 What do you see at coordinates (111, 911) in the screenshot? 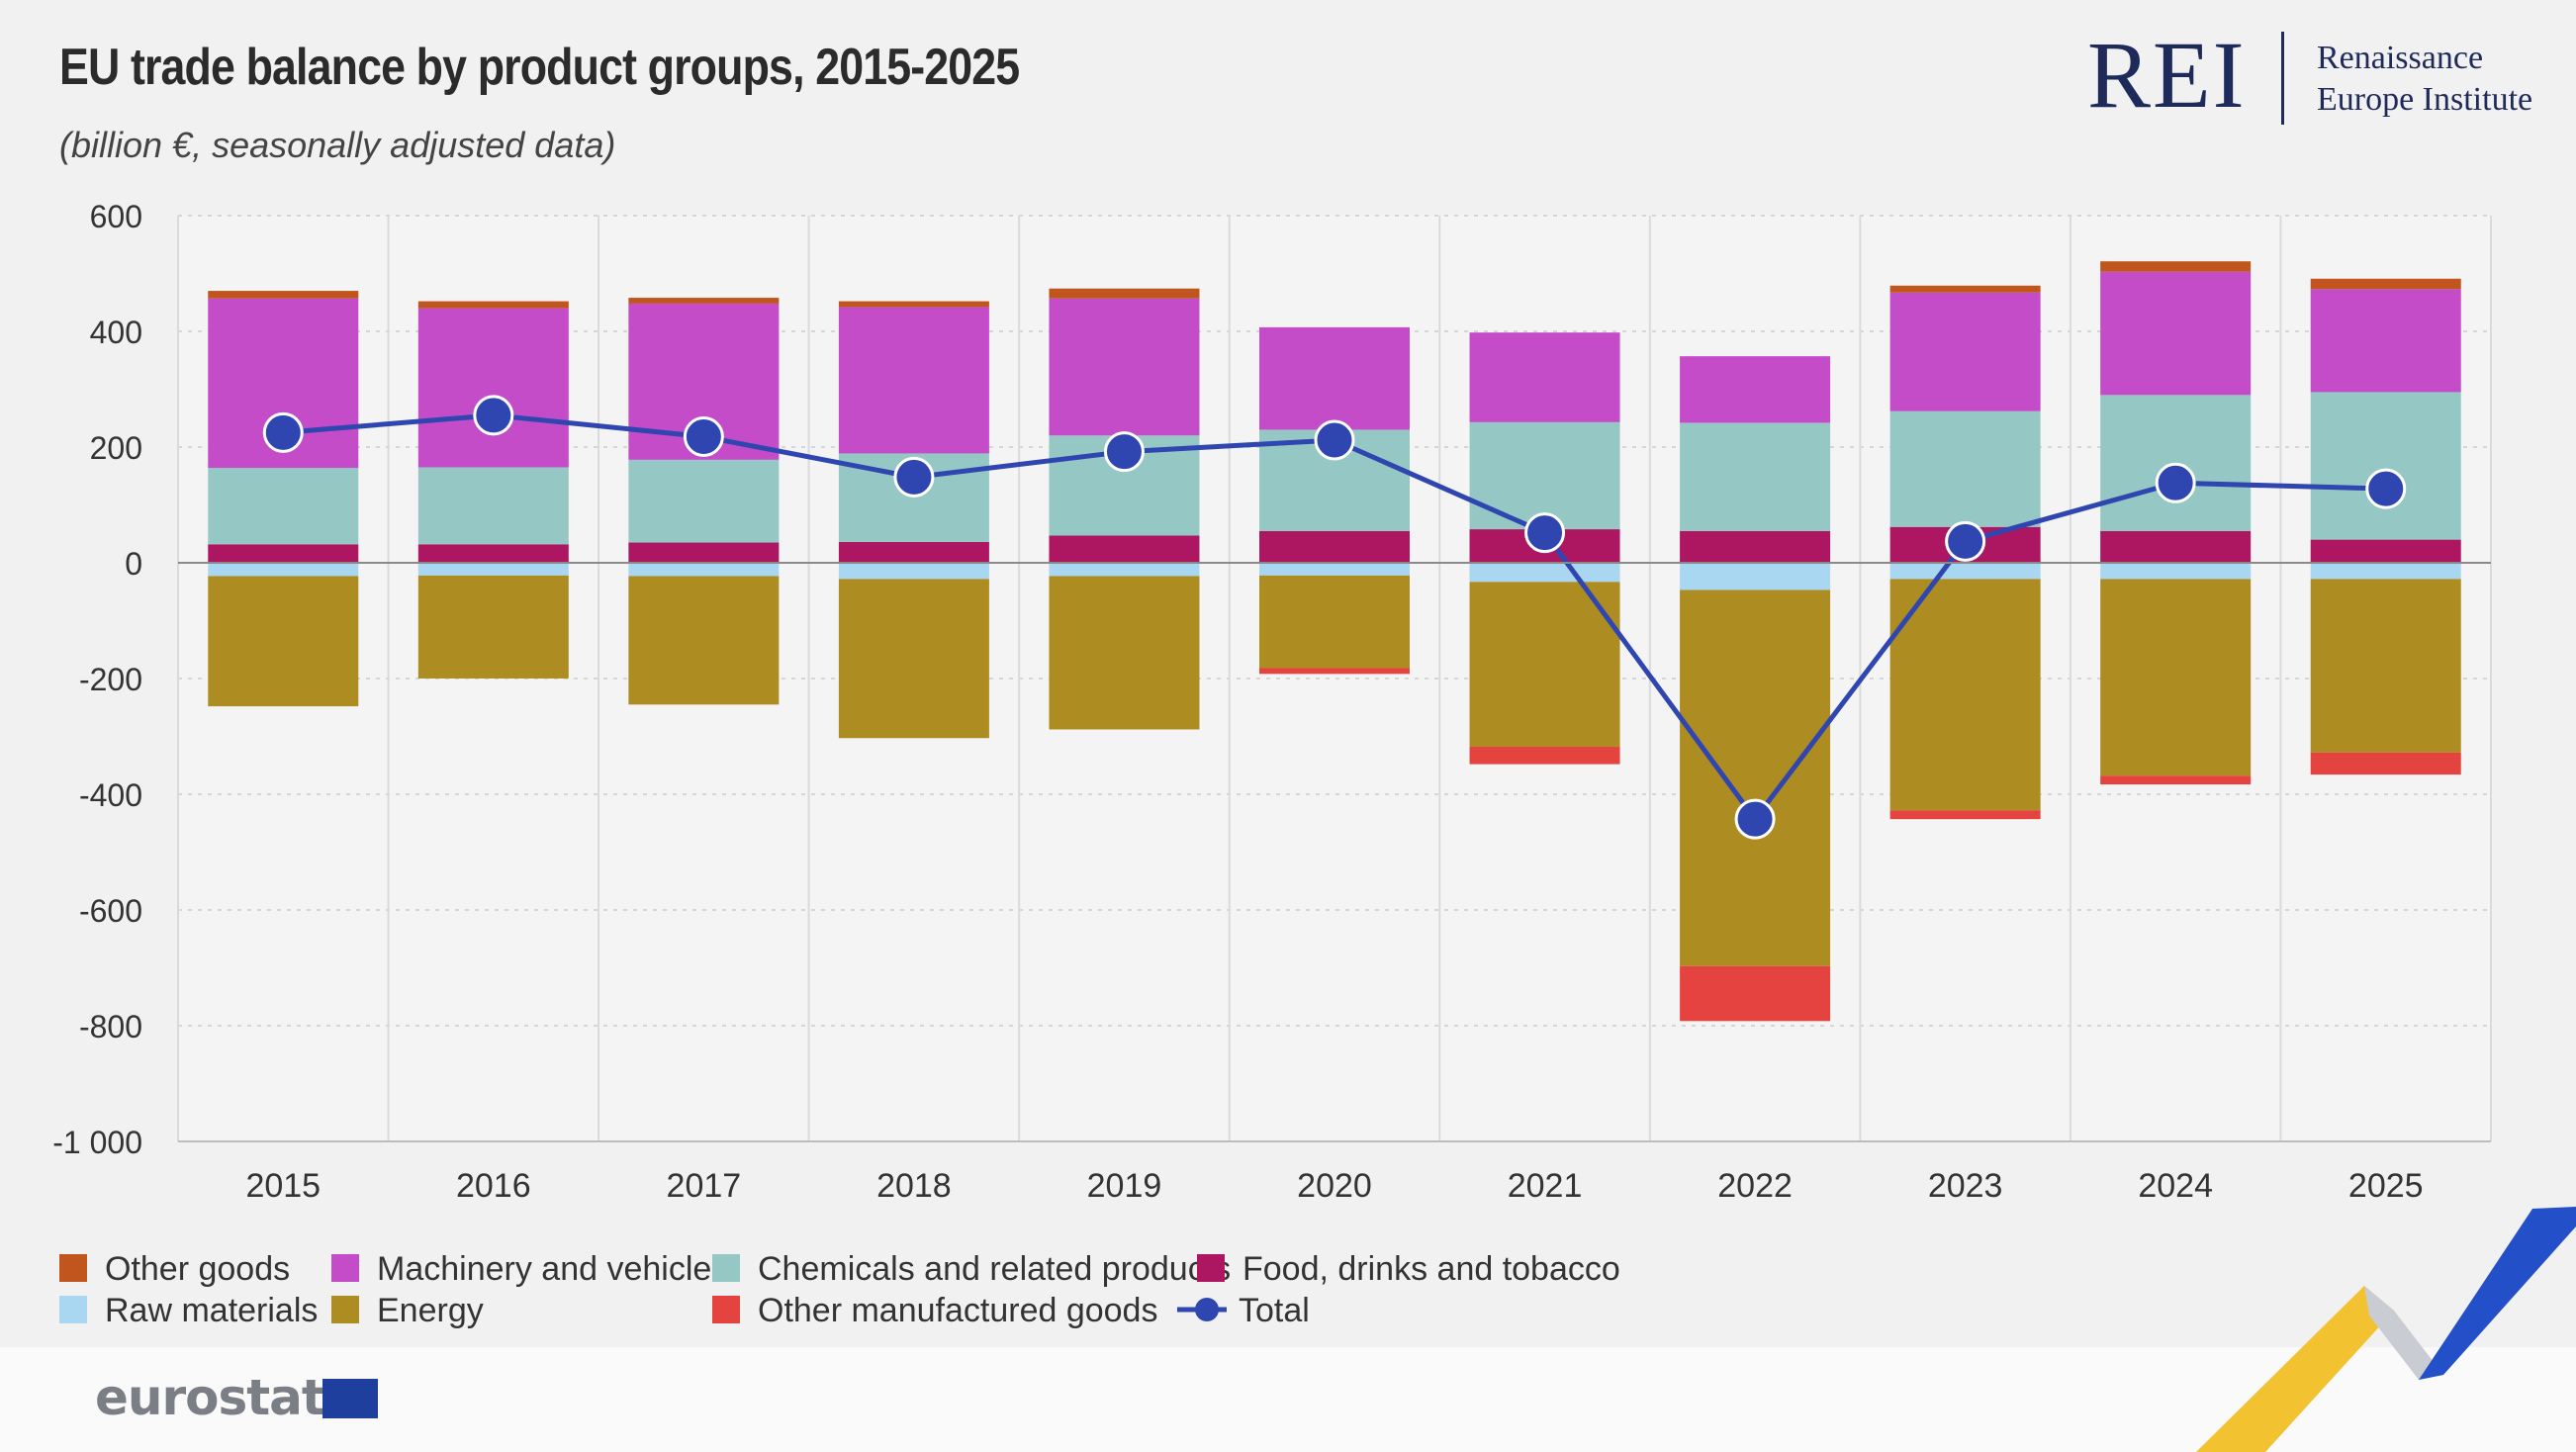
I see `y-tick-label: -600` at bounding box center [111, 911].